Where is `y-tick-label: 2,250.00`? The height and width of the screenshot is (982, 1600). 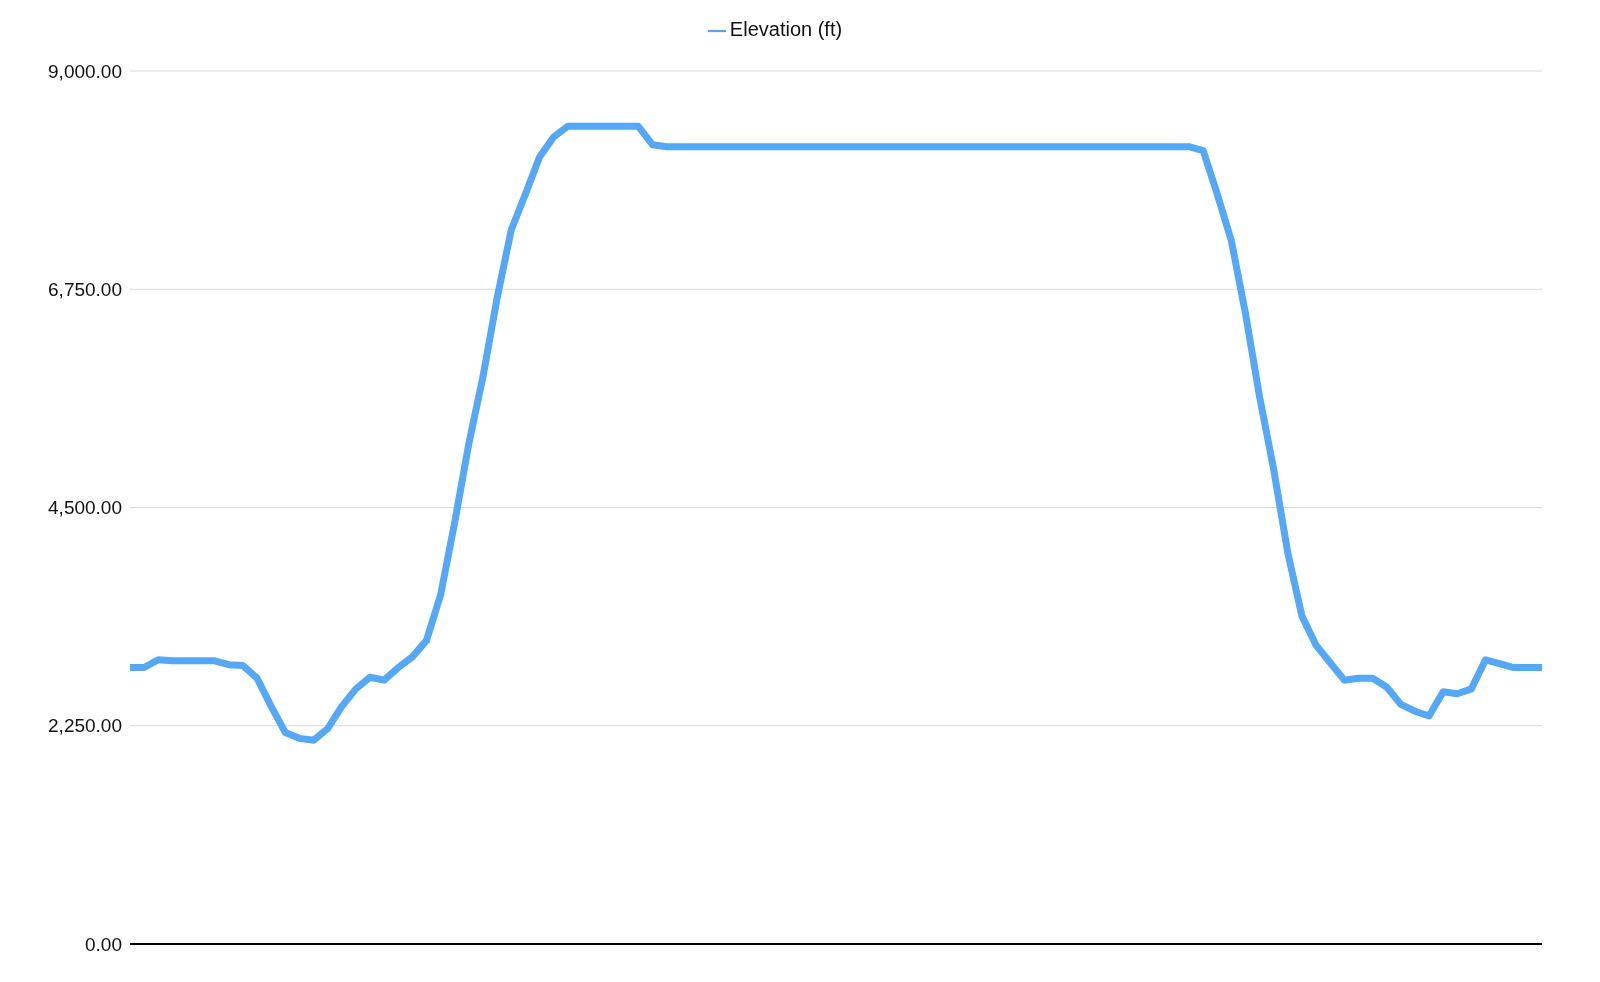 y-tick-label: 2,250.00 is located at coordinates (85, 726).